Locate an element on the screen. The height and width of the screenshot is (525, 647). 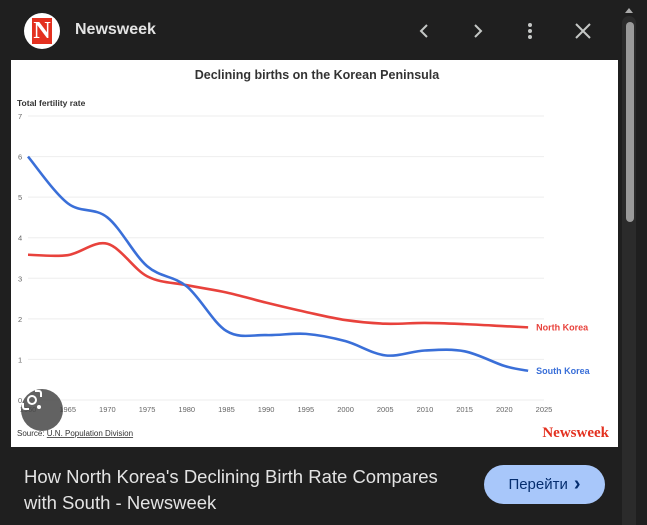
series-label: North Korea is located at coordinates (562, 327).